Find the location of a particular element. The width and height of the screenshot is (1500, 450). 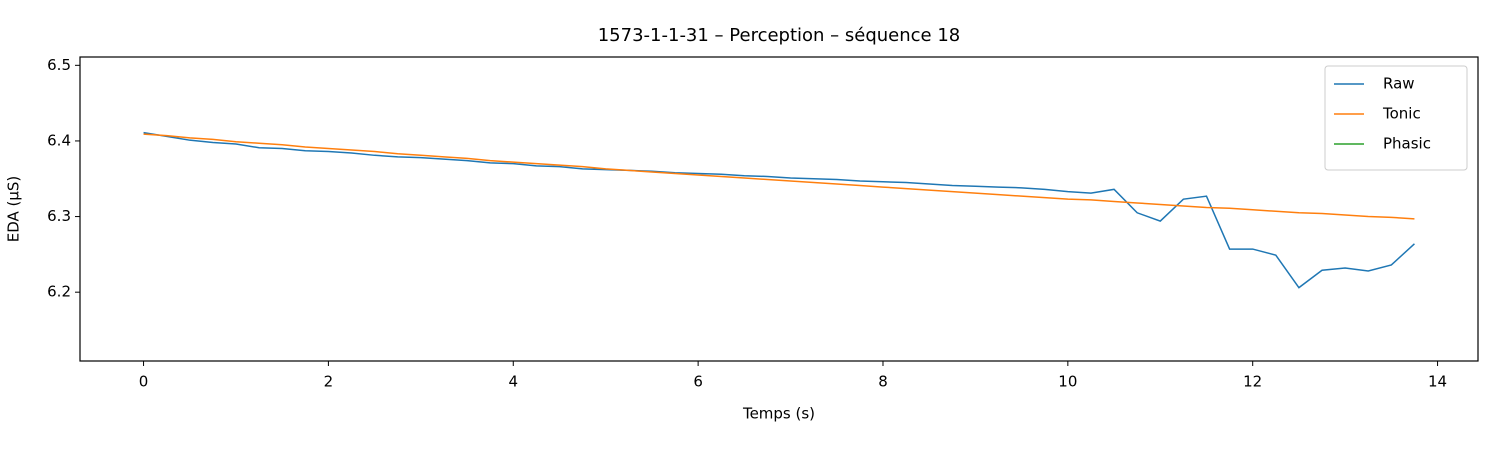

y-tick-label: 6.5 is located at coordinates (59, 65).